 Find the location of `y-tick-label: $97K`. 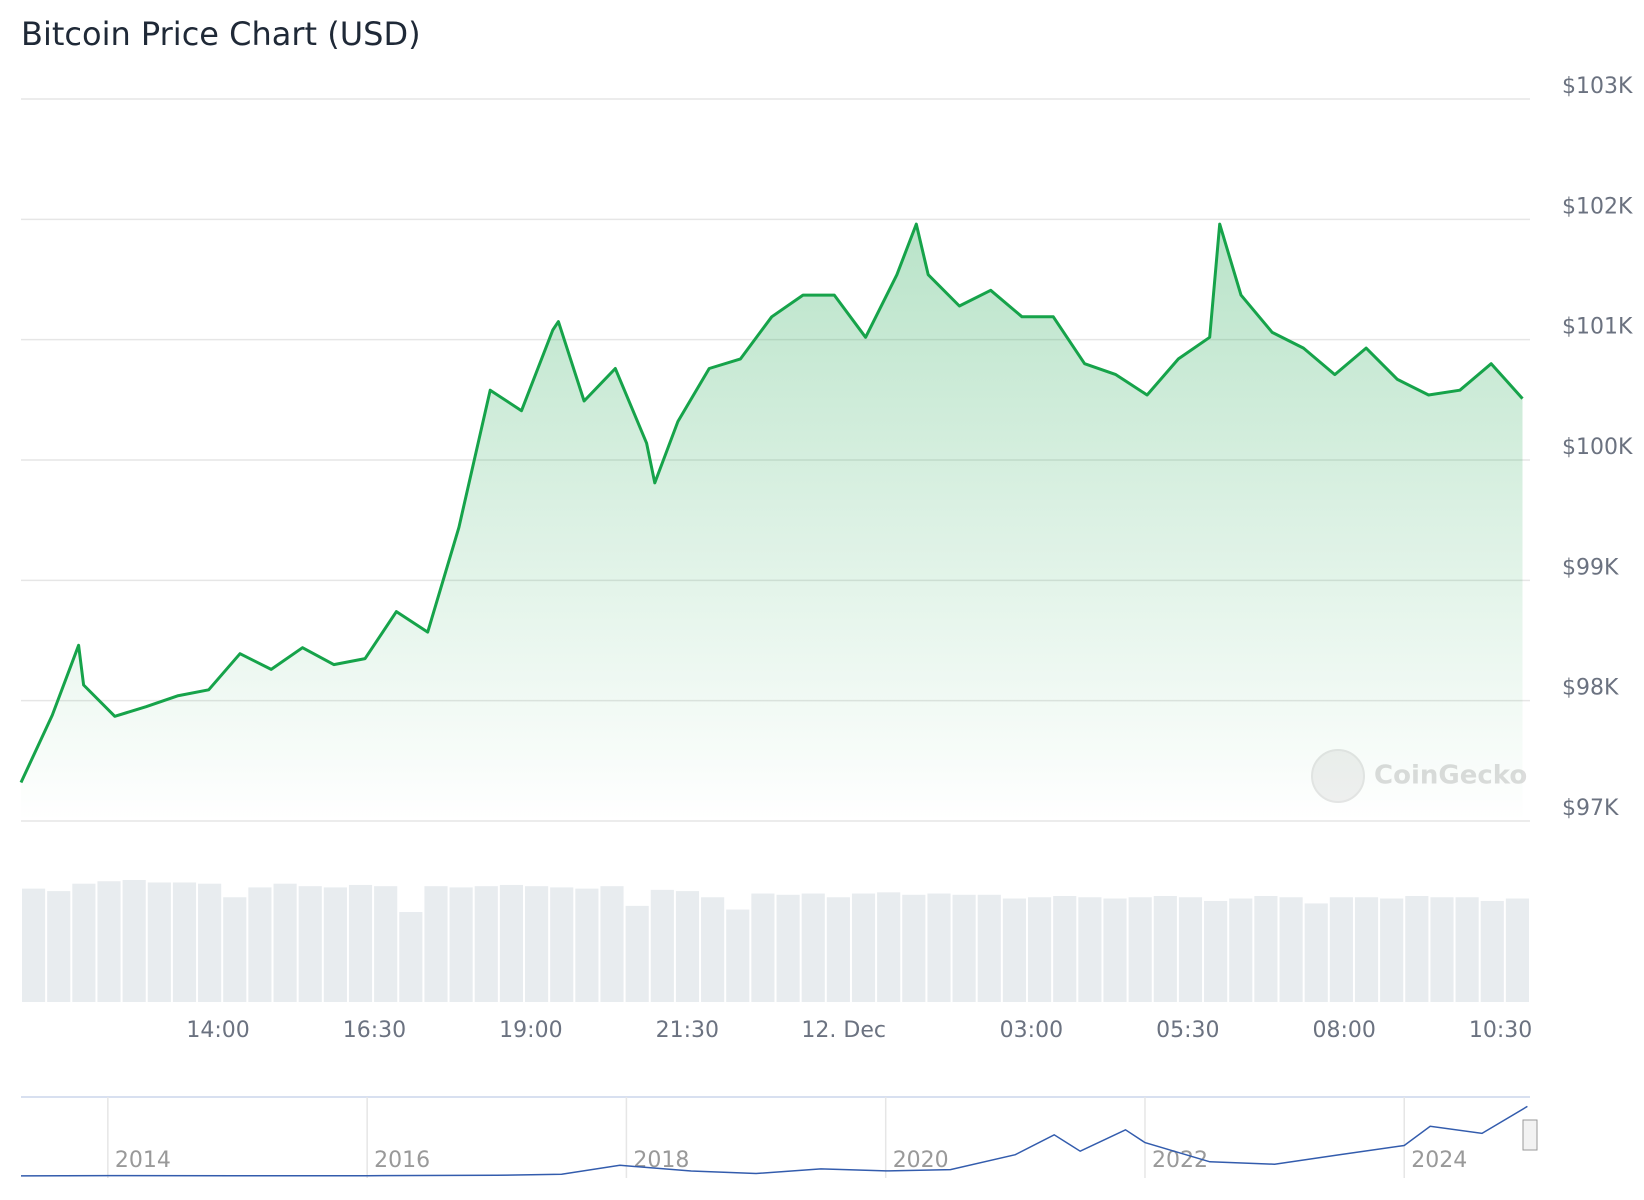

y-tick-label: $97K is located at coordinates (1590, 808).